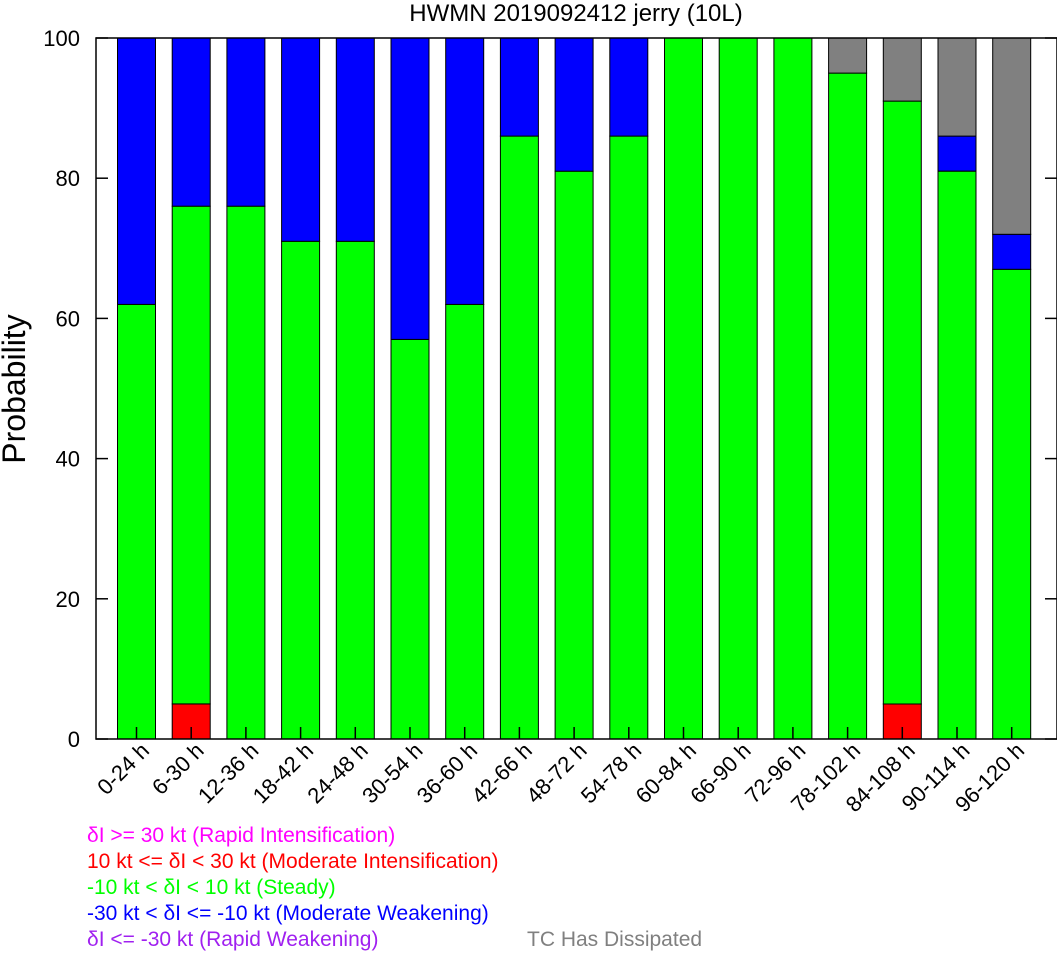 The height and width of the screenshot is (965, 1057). I want to click on y-axis-label: Probability, so click(16, 388).